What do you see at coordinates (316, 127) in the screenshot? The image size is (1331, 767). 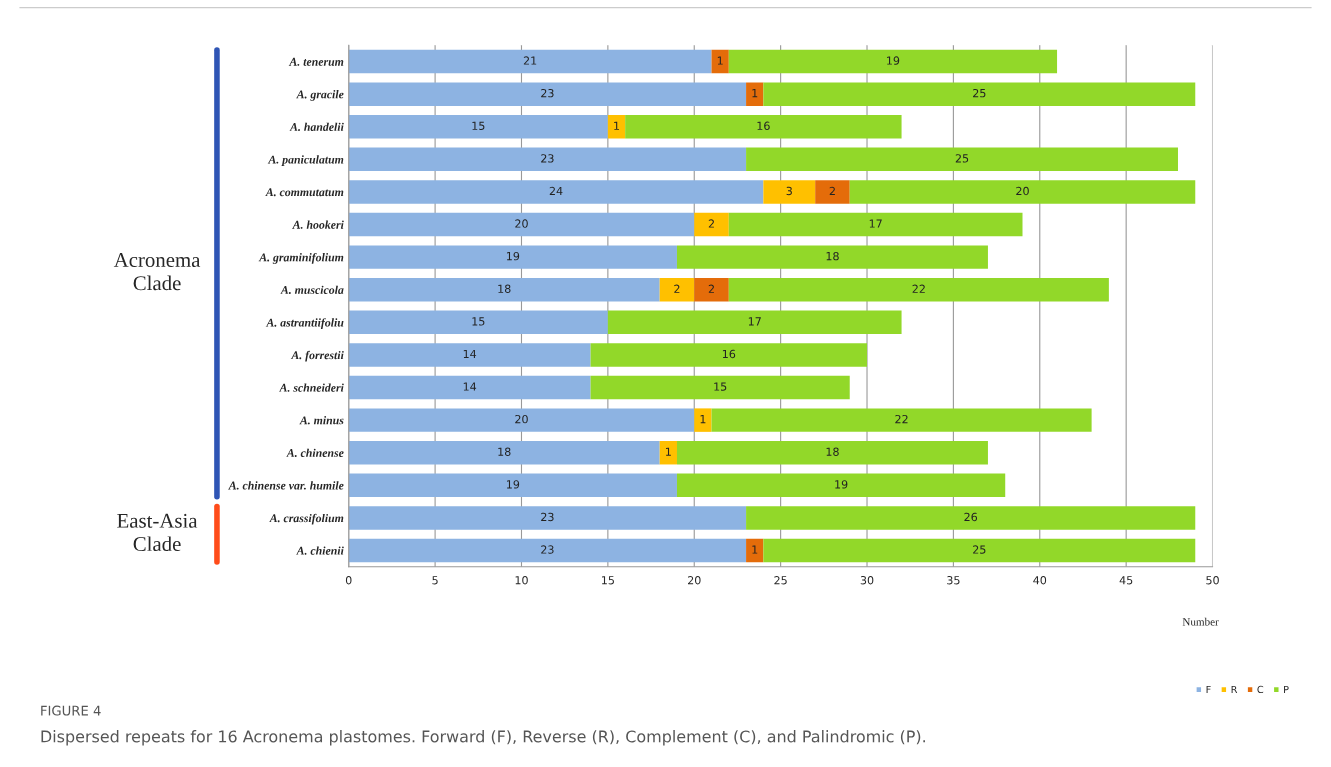 I see `y-tick-label: A. handelii` at bounding box center [316, 127].